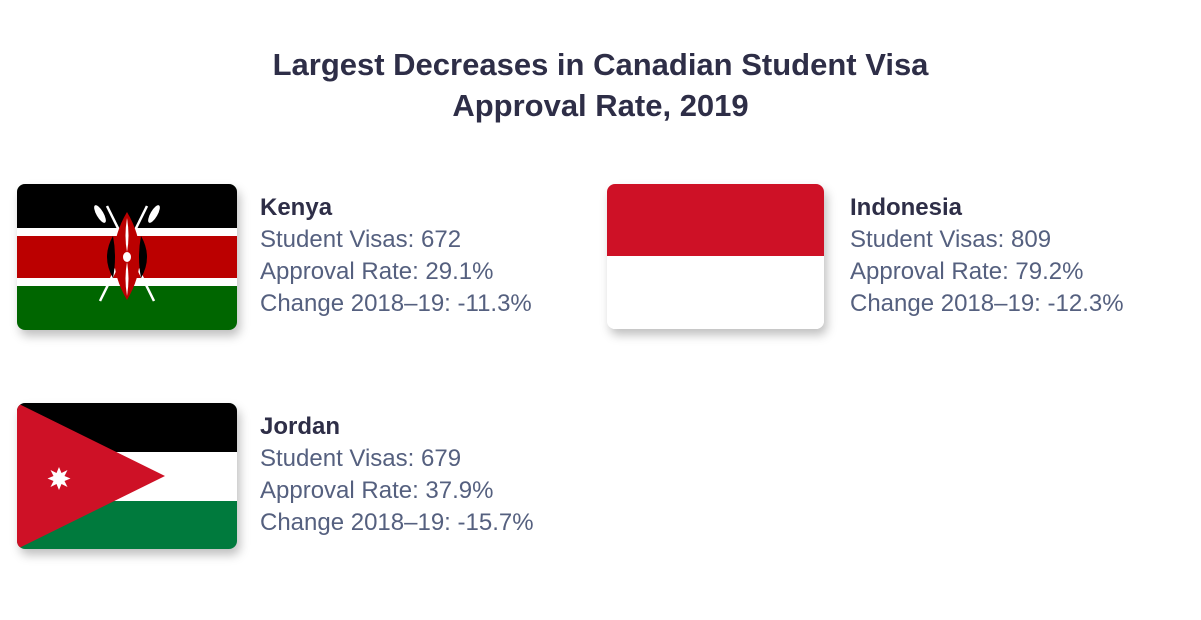 The width and height of the screenshot is (1201, 620). I want to click on change: Change 2018–19: -15.7%, so click(397, 522).